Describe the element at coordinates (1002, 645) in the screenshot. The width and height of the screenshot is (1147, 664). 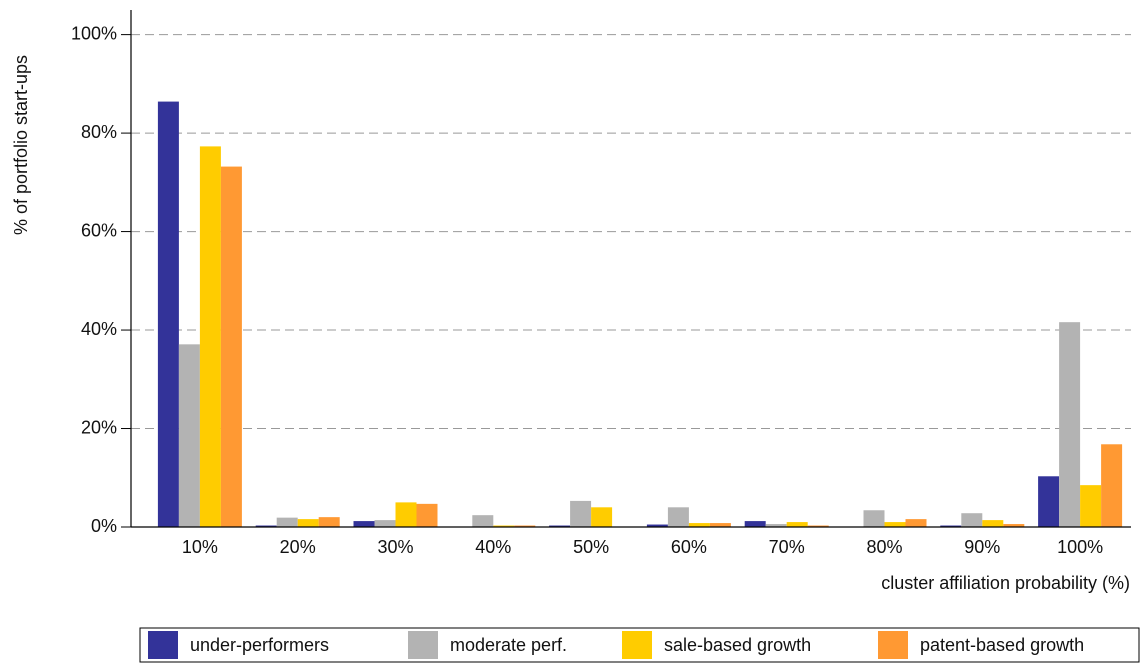
I see `legend-label: patent-based growth` at that location.